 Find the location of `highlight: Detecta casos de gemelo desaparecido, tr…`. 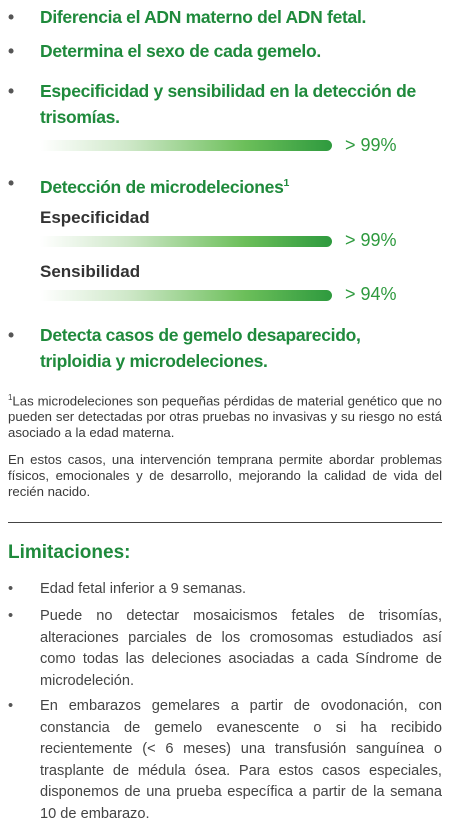

highlight: Detecta casos de gemelo desaparecido, tr… is located at coordinates (214, 348).